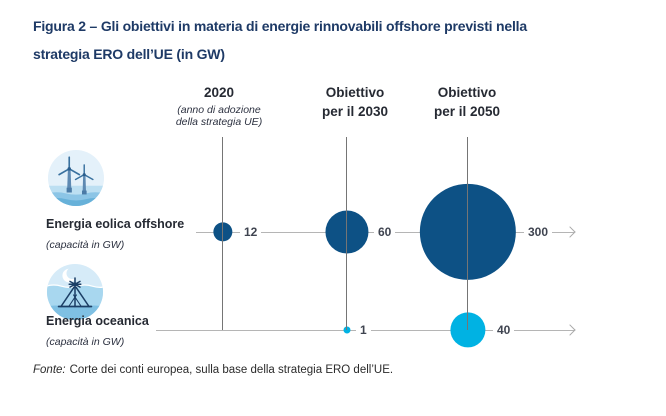 The width and height of the screenshot is (666, 416). I want to click on bubble-ocean-2030, so click(347, 330).